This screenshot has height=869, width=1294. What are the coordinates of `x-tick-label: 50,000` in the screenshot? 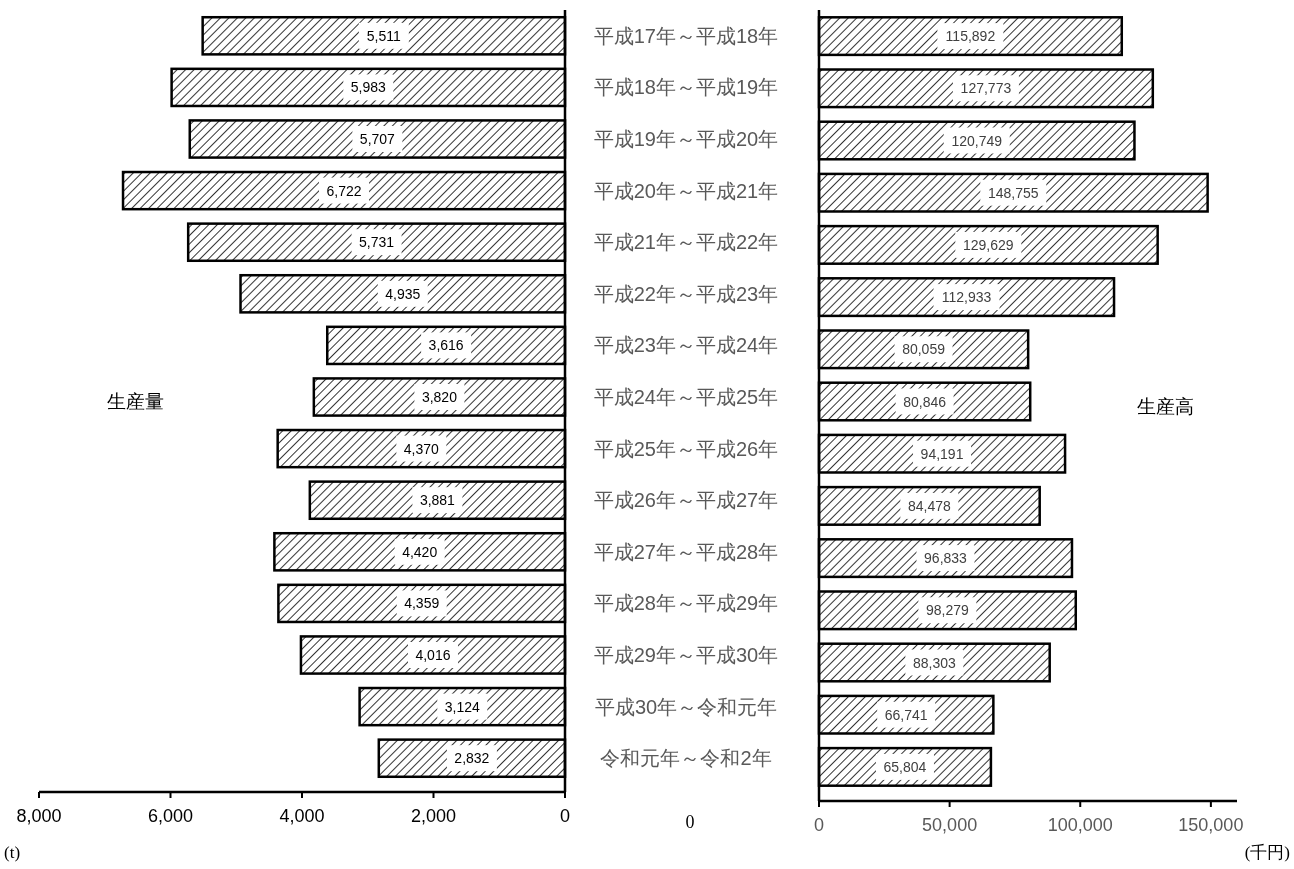 It's located at (950, 825).